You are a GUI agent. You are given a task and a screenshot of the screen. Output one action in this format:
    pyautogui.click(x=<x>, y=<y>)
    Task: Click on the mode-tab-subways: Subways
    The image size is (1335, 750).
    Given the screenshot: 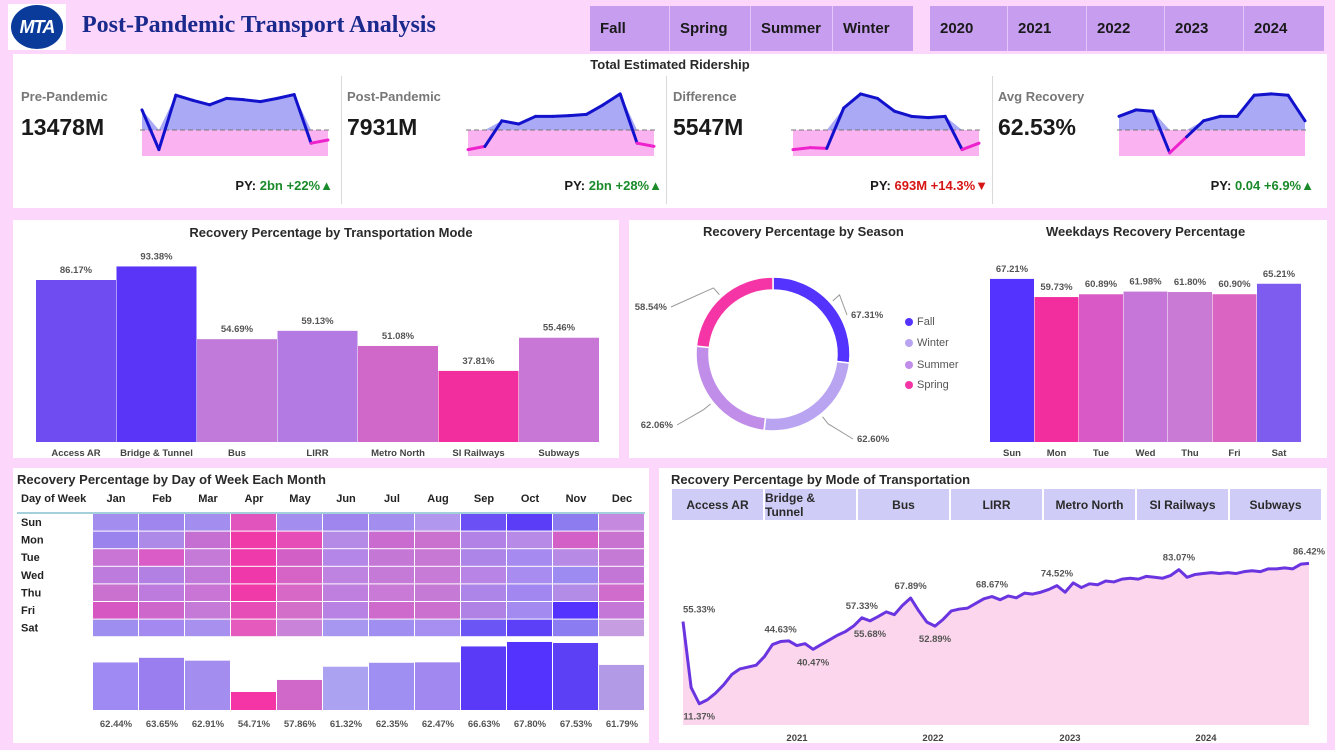 What is the action you would take?
    pyautogui.click(x=1275, y=504)
    